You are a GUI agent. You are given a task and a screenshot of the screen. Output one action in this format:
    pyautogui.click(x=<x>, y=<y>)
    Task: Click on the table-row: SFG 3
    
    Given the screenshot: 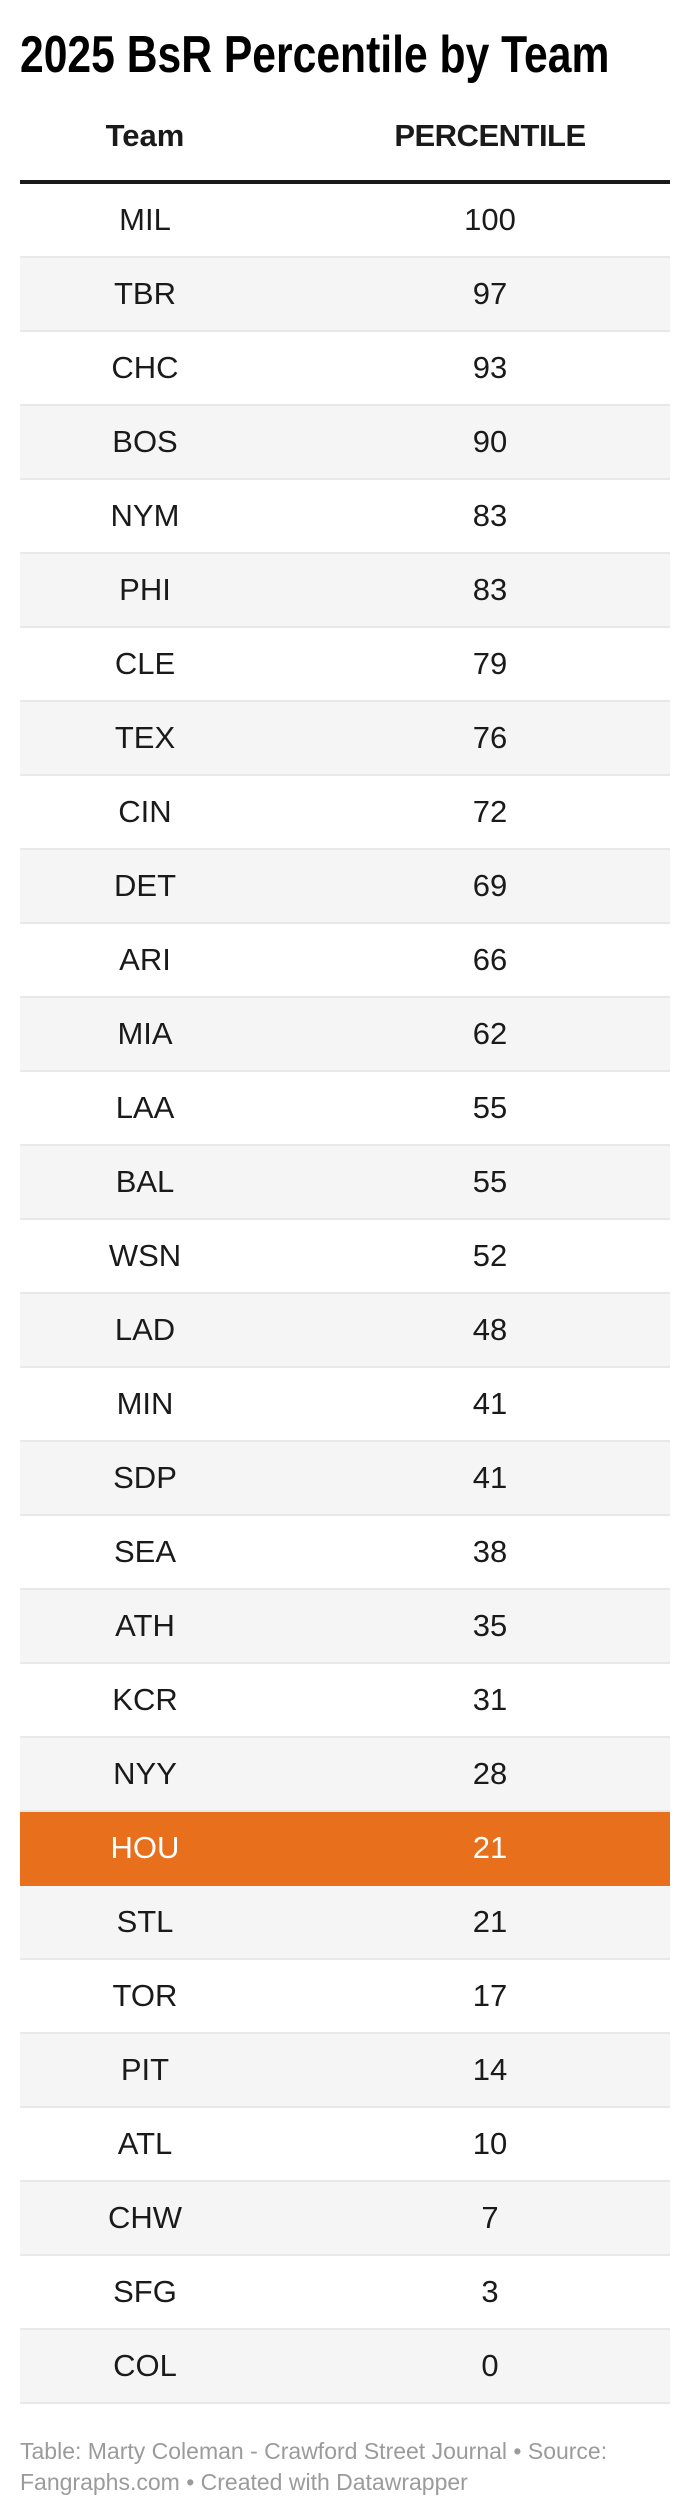 What is the action you would take?
    pyautogui.click(x=345, y=2293)
    